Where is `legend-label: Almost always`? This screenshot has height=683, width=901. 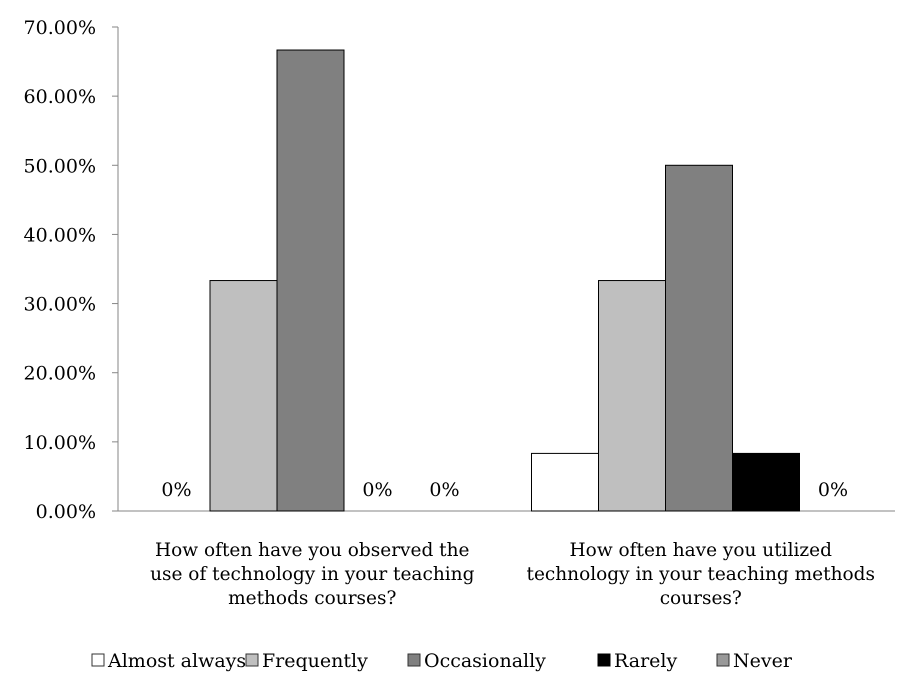
legend-label: Almost always is located at coordinates (176, 661).